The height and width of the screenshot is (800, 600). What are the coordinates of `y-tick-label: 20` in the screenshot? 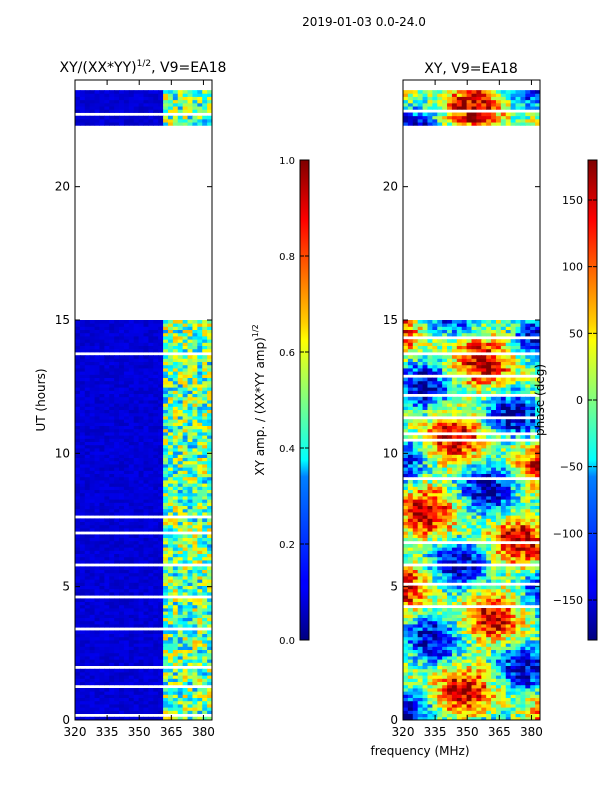 It's located at (62, 187).